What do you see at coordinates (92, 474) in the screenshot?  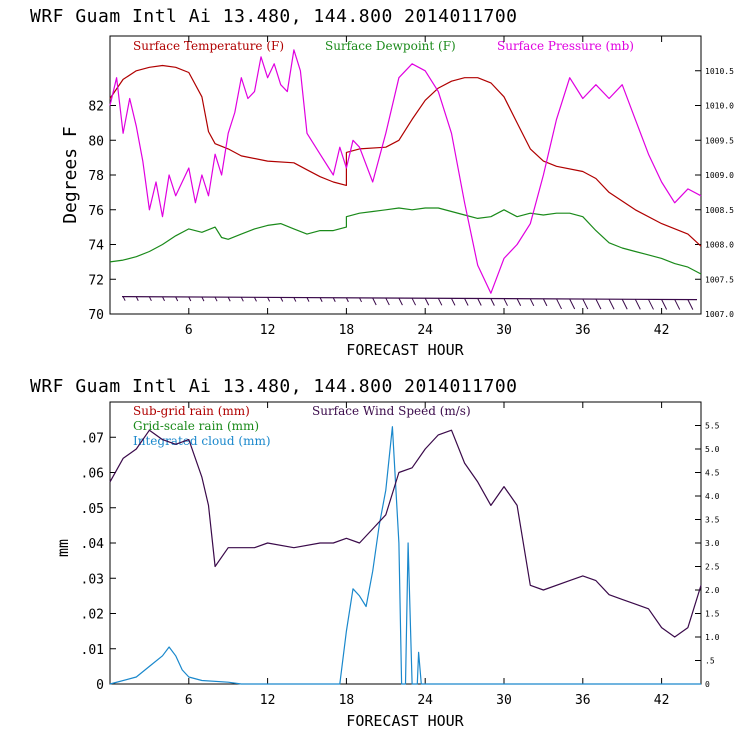 I see `y-tick-label: .06` at bounding box center [92, 474].